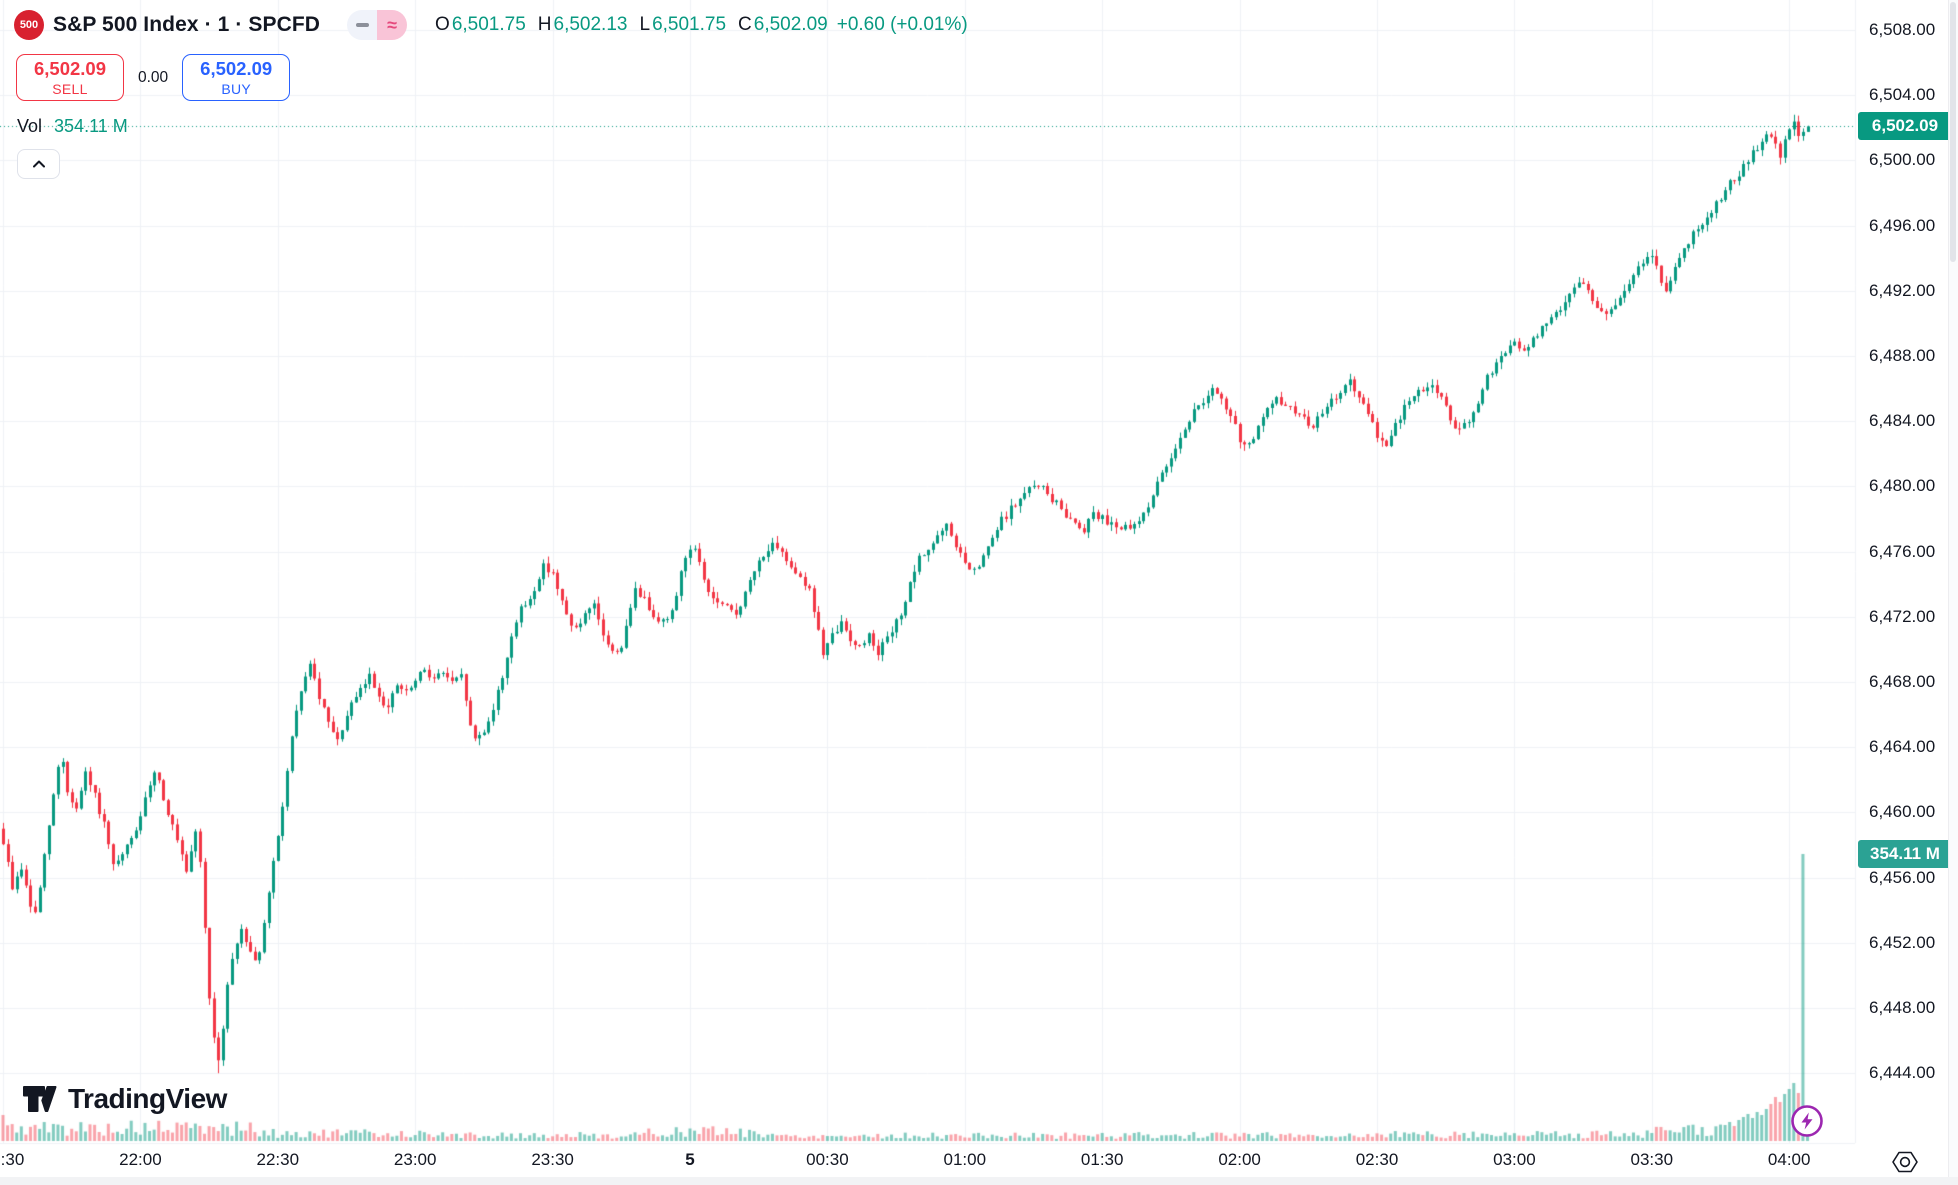 This screenshot has height=1185, width=1958. What do you see at coordinates (1902, 290) in the screenshot?
I see `price-axis-label: 6,492.00` at bounding box center [1902, 290].